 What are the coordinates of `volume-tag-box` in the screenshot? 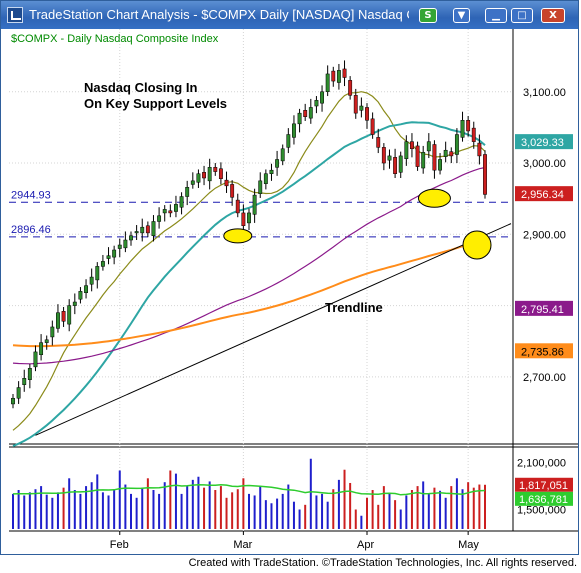 It's located at (544, 498).